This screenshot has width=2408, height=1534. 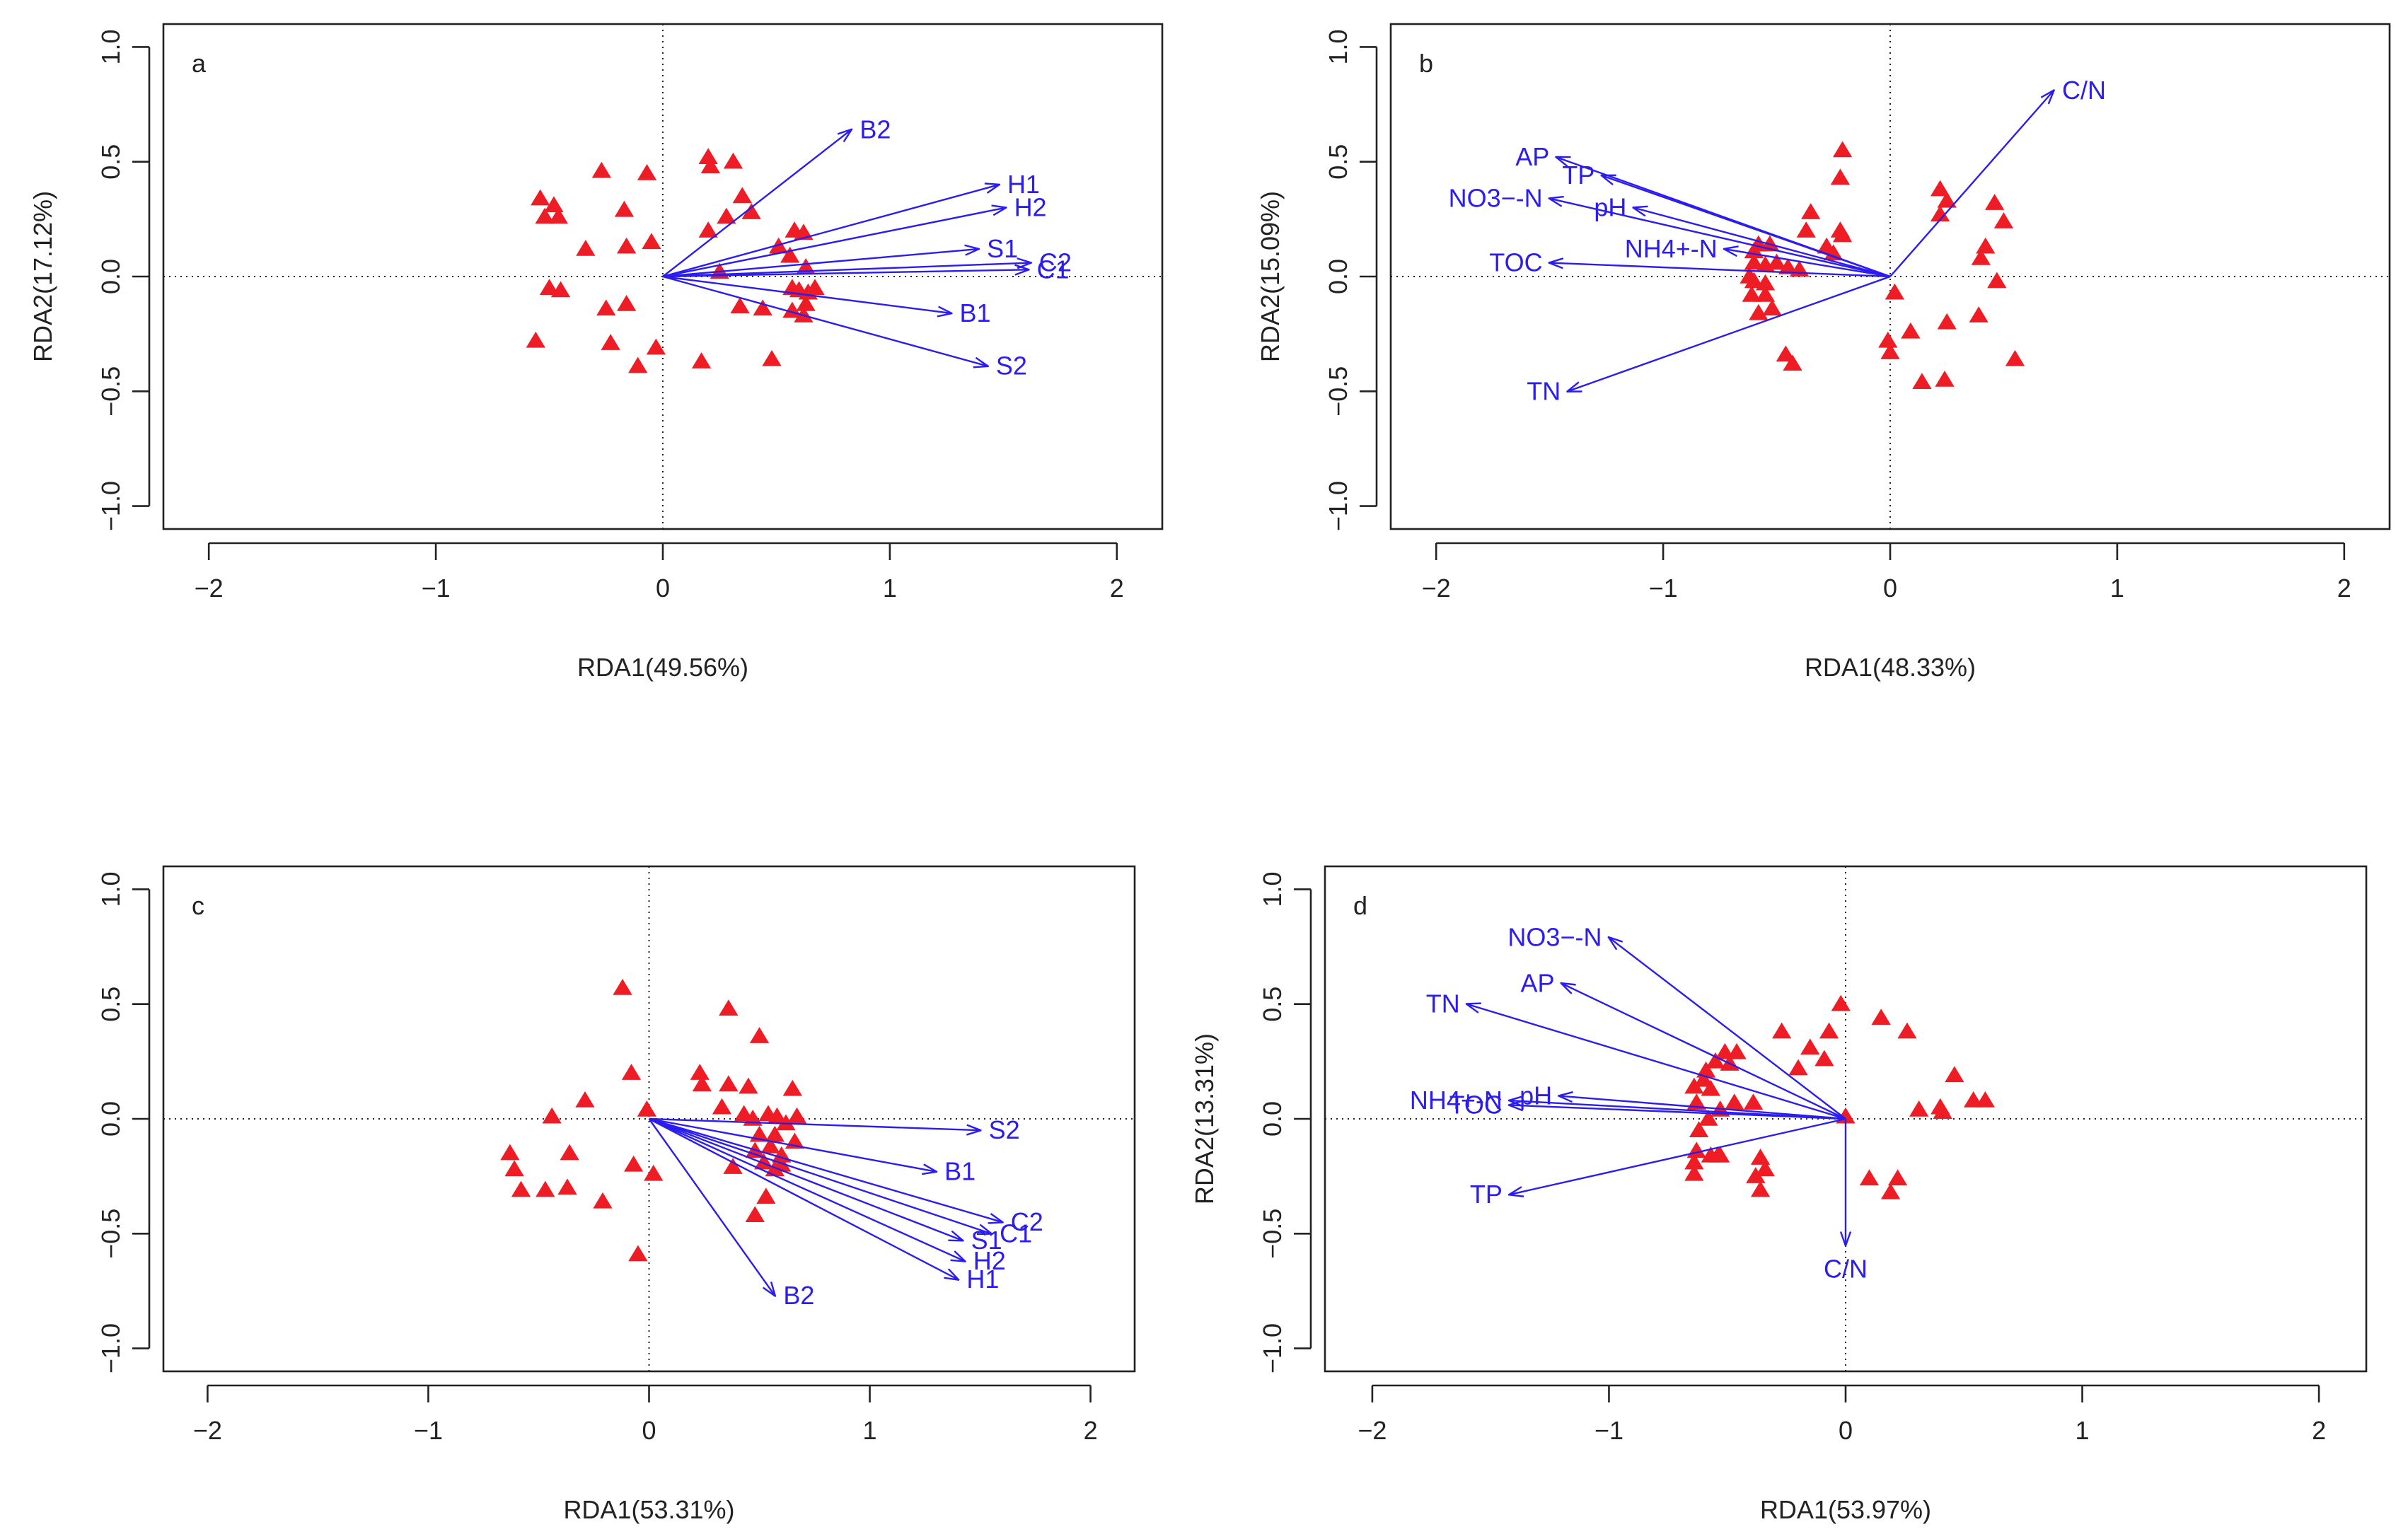 I want to click on factor-arrow-label: TOC, so click(x=1476, y=1105).